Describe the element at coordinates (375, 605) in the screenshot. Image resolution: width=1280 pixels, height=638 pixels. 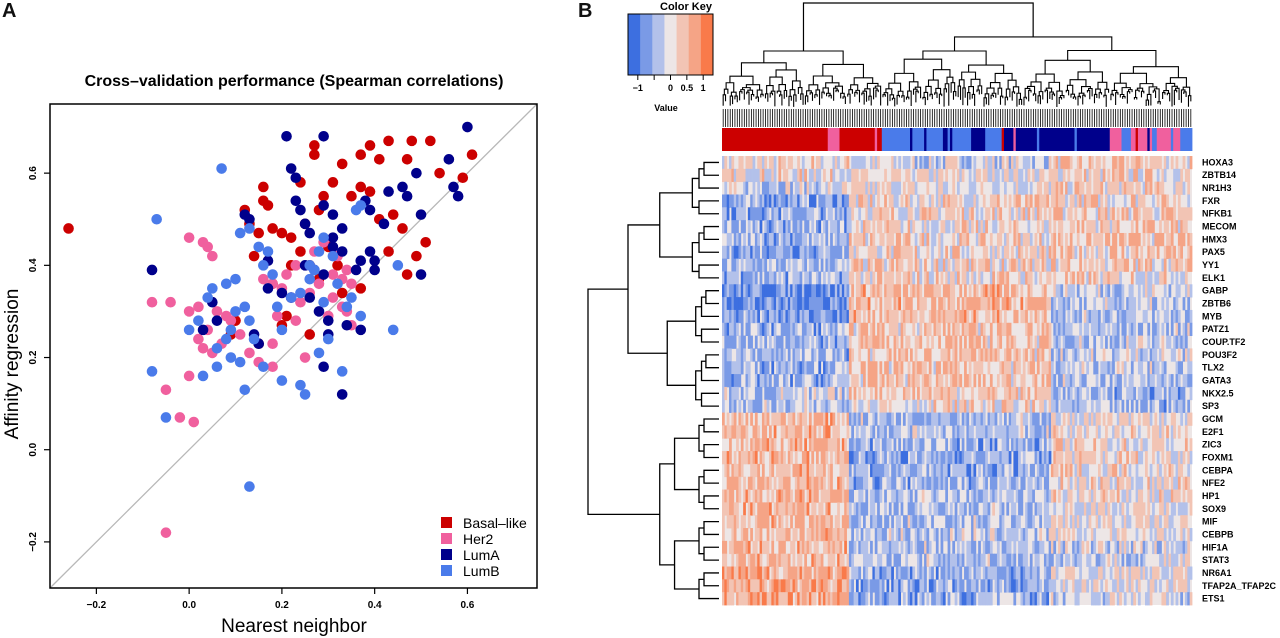
I see `x-tick-label: 0.4` at that location.